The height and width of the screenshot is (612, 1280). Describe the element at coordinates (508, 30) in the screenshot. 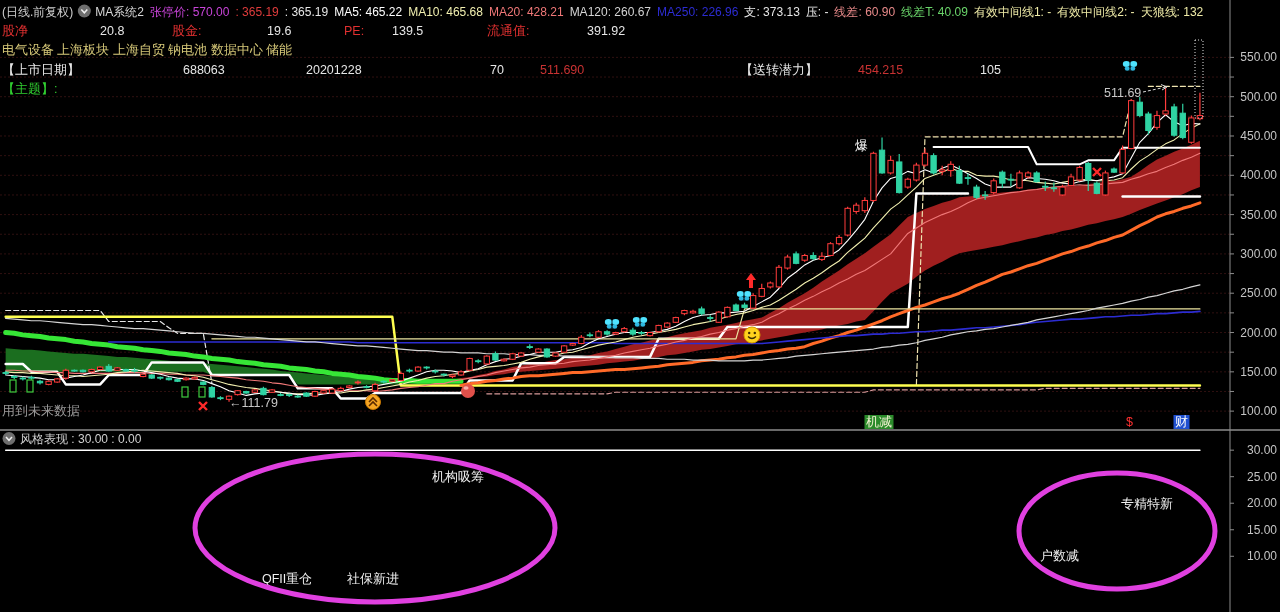

I see `annotation: 流通值:` at that location.